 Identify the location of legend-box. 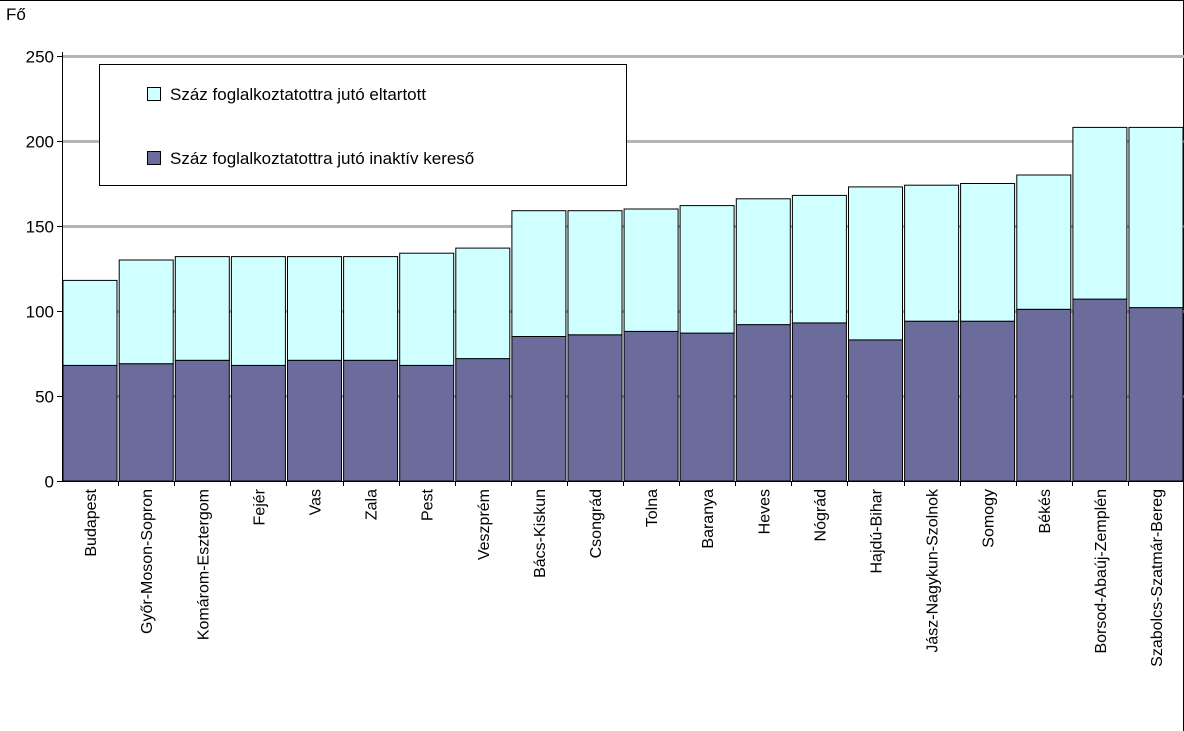
(363, 125).